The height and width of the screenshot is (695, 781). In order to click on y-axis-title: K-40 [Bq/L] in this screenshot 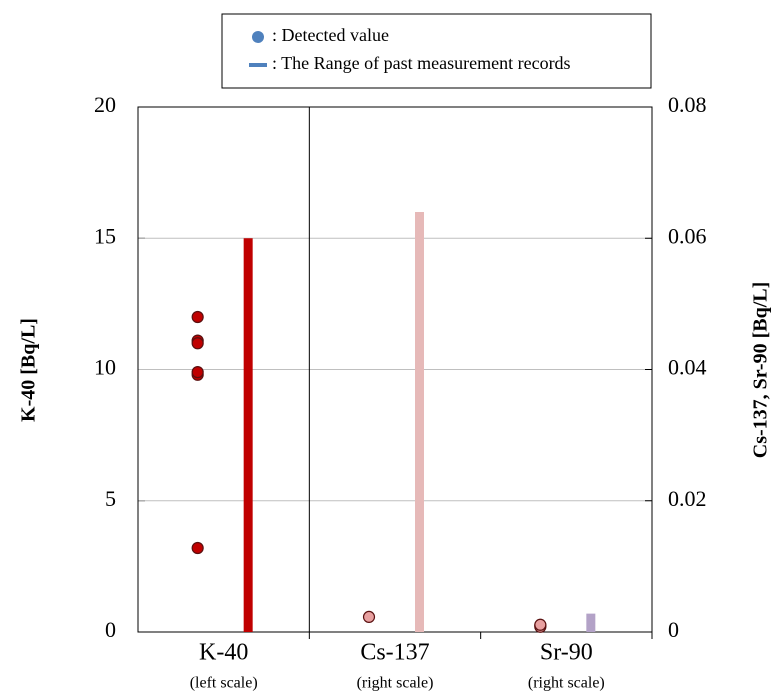, I will do `click(29, 370)`.